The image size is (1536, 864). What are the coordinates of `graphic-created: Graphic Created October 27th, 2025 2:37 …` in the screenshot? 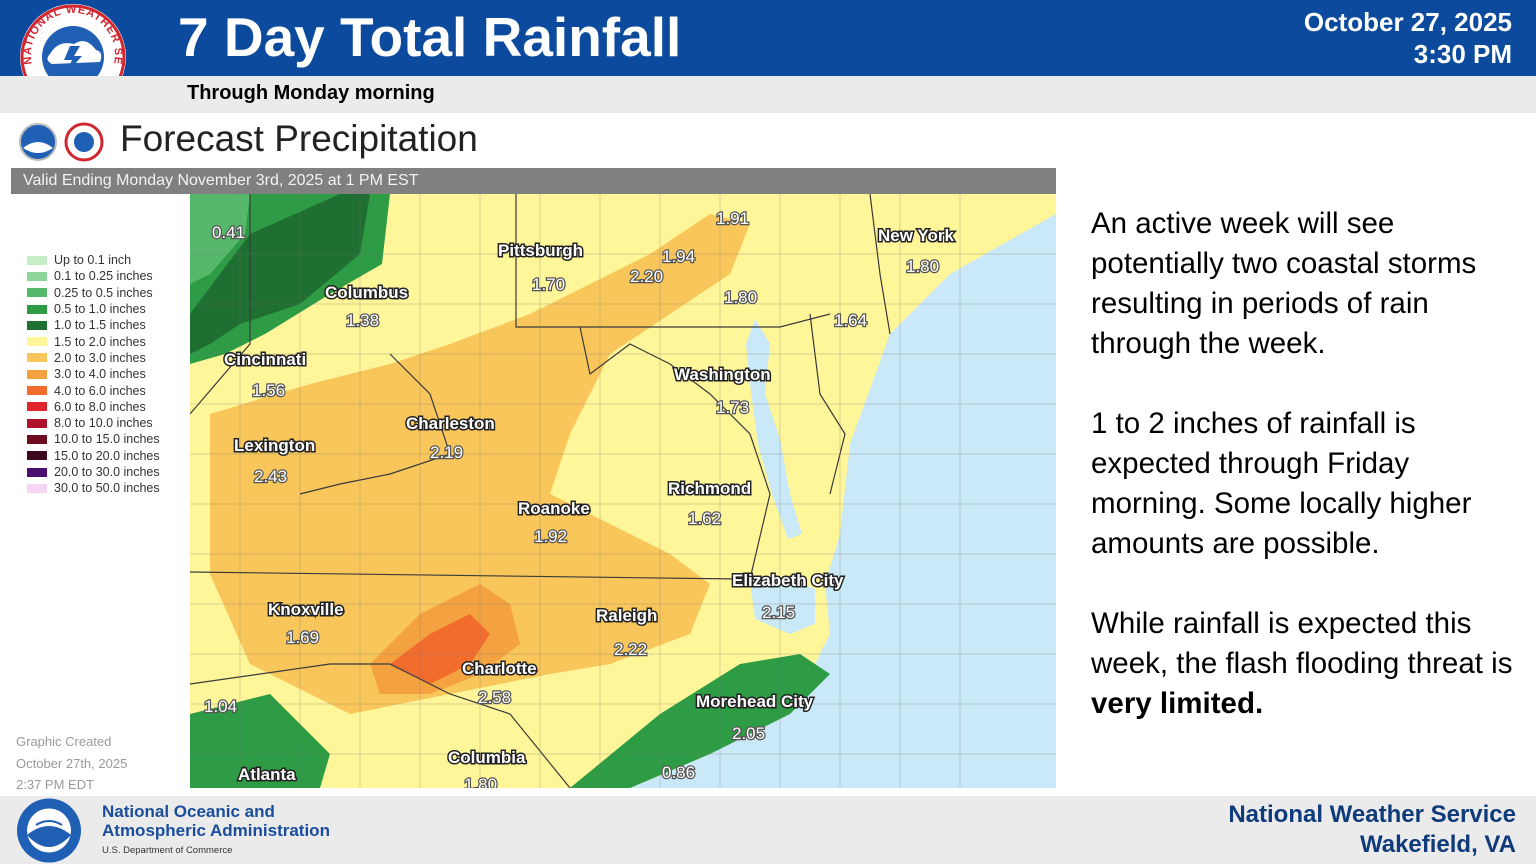 It's located at (71, 763).